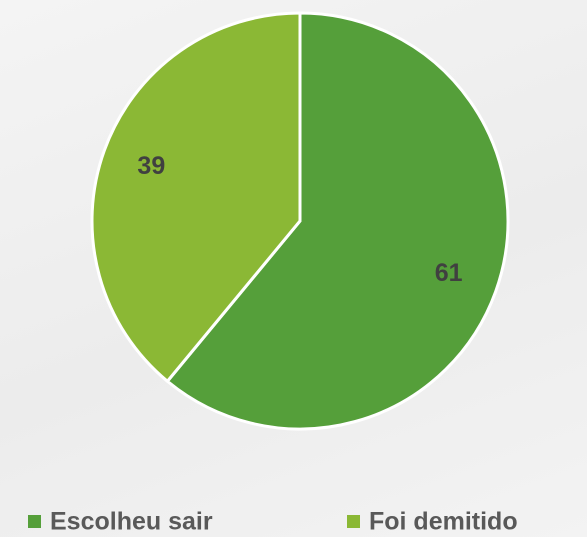 Image resolution: width=587 pixels, height=537 pixels. Describe the element at coordinates (443, 522) in the screenshot. I see `legend-label: Foi demitido` at that location.